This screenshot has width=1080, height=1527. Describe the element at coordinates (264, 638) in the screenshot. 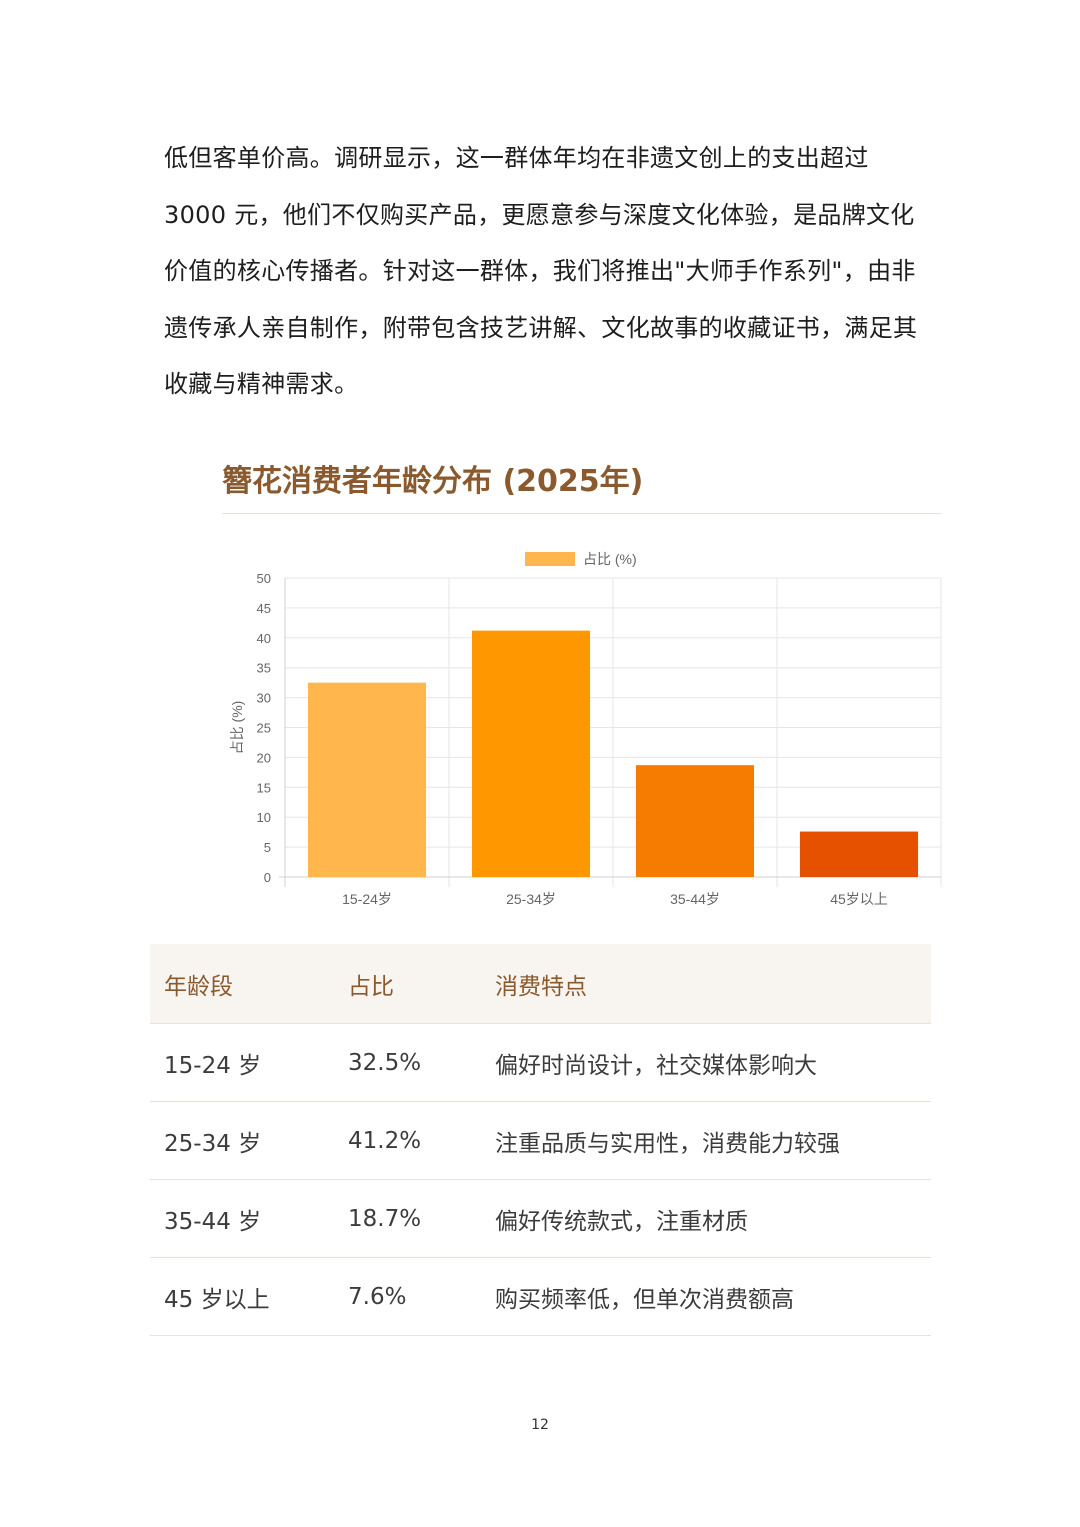

I see `y-tick-label: 40` at that location.